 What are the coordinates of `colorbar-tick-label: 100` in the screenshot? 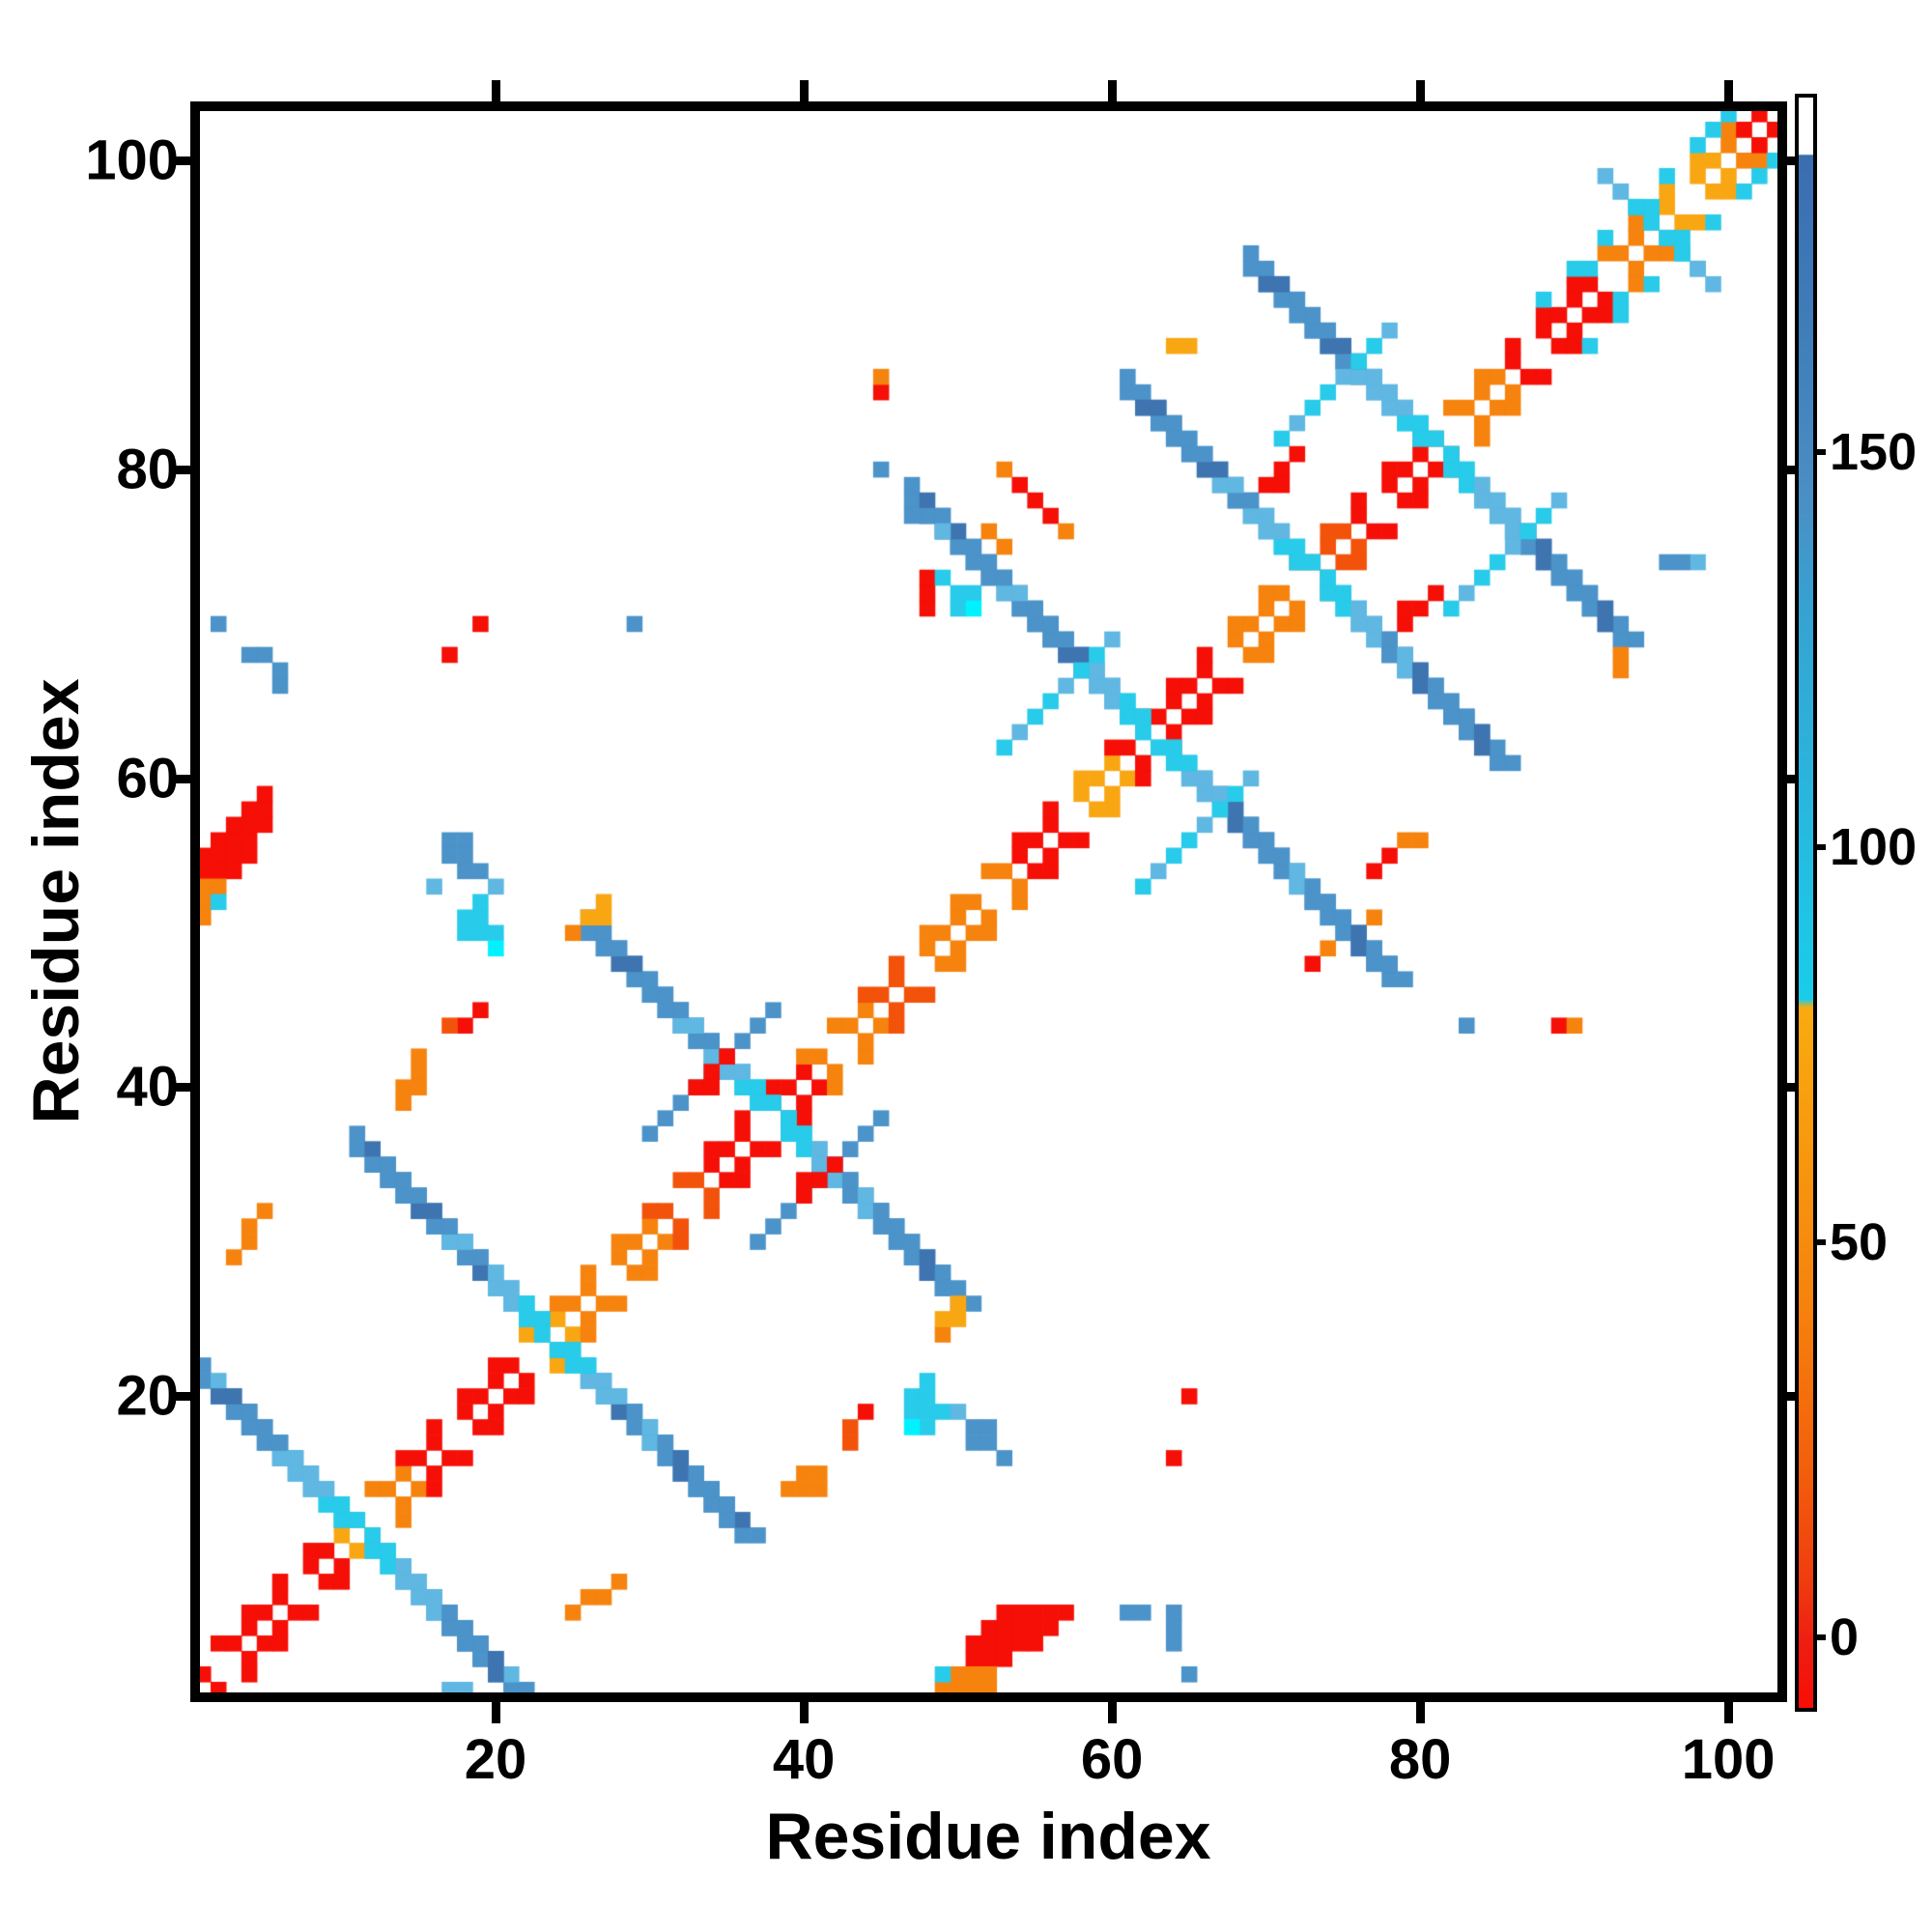 It's located at (1874, 847).